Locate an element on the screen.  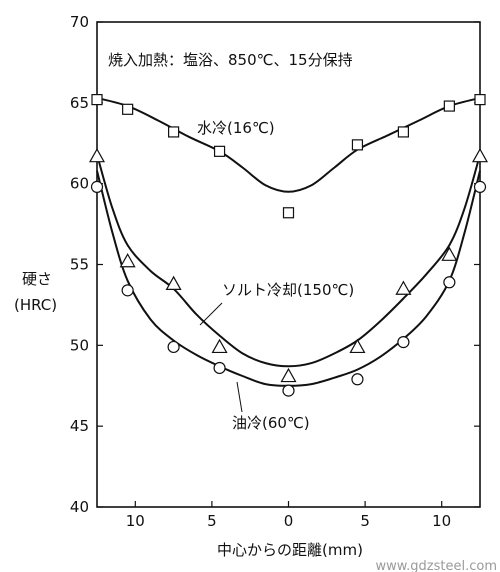
series-label-oil: 油冷(60℃) is located at coordinates (271, 423).